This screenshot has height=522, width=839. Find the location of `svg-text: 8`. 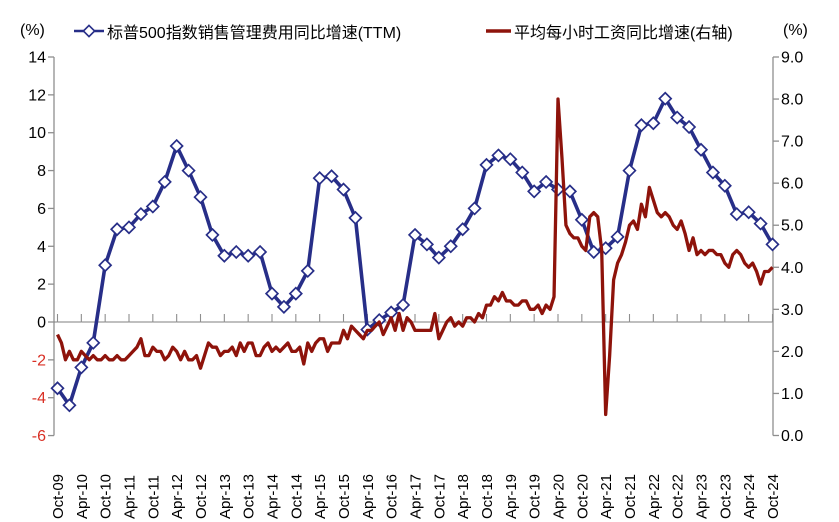

svg-text: 8 is located at coordinates (41, 171).